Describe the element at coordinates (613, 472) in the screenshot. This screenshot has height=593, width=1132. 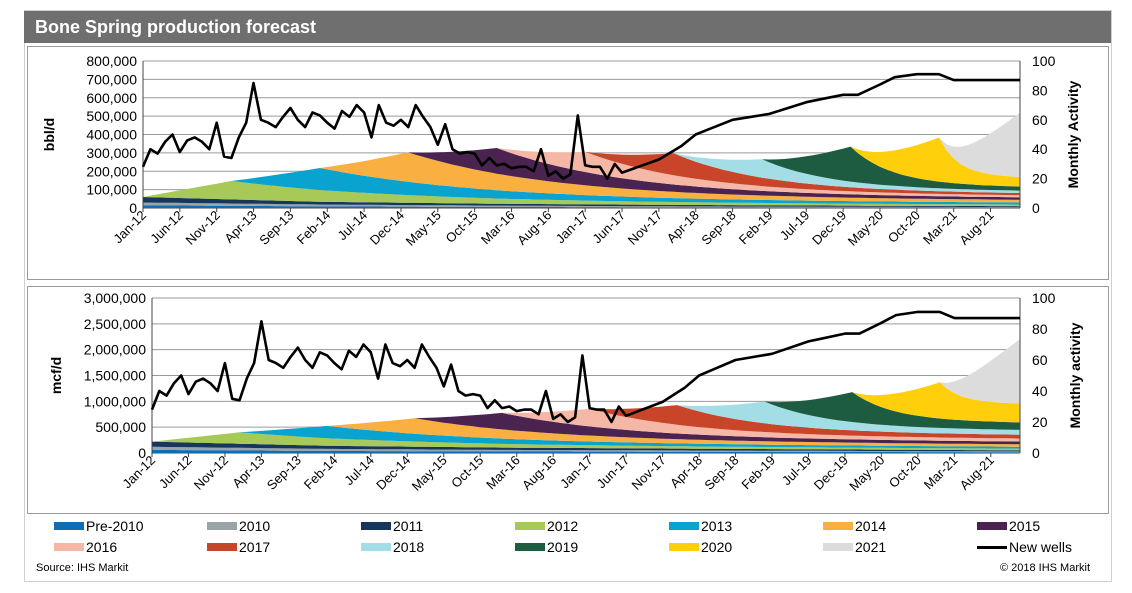
I see `gas-x-tick-label: Jun-17` at that location.